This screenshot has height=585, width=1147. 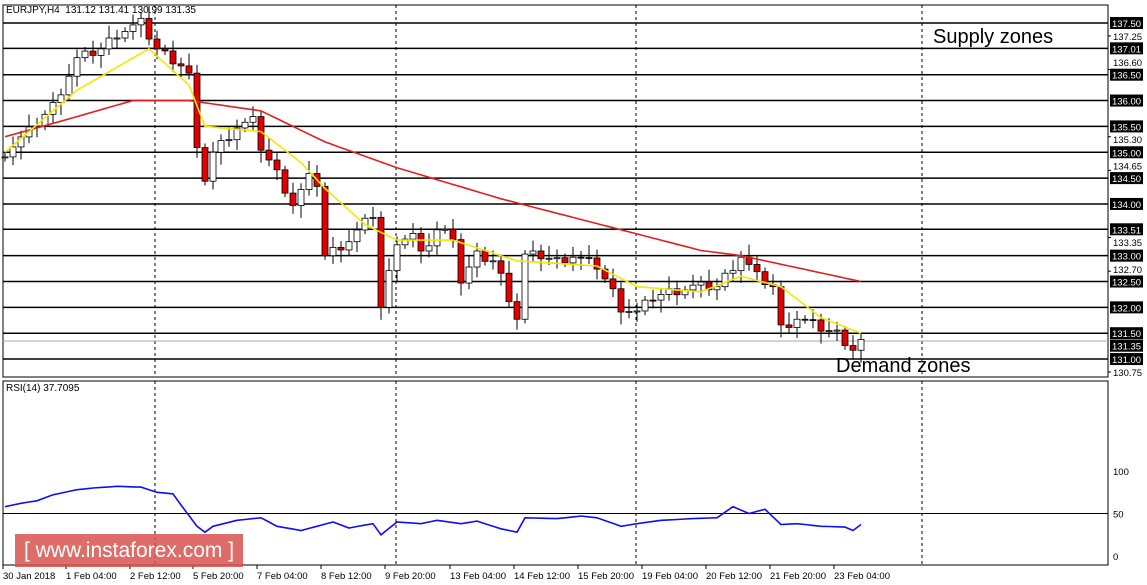 What do you see at coordinates (346, 576) in the screenshot?
I see `time-axis-label: 8 Feb 12:00` at bounding box center [346, 576].